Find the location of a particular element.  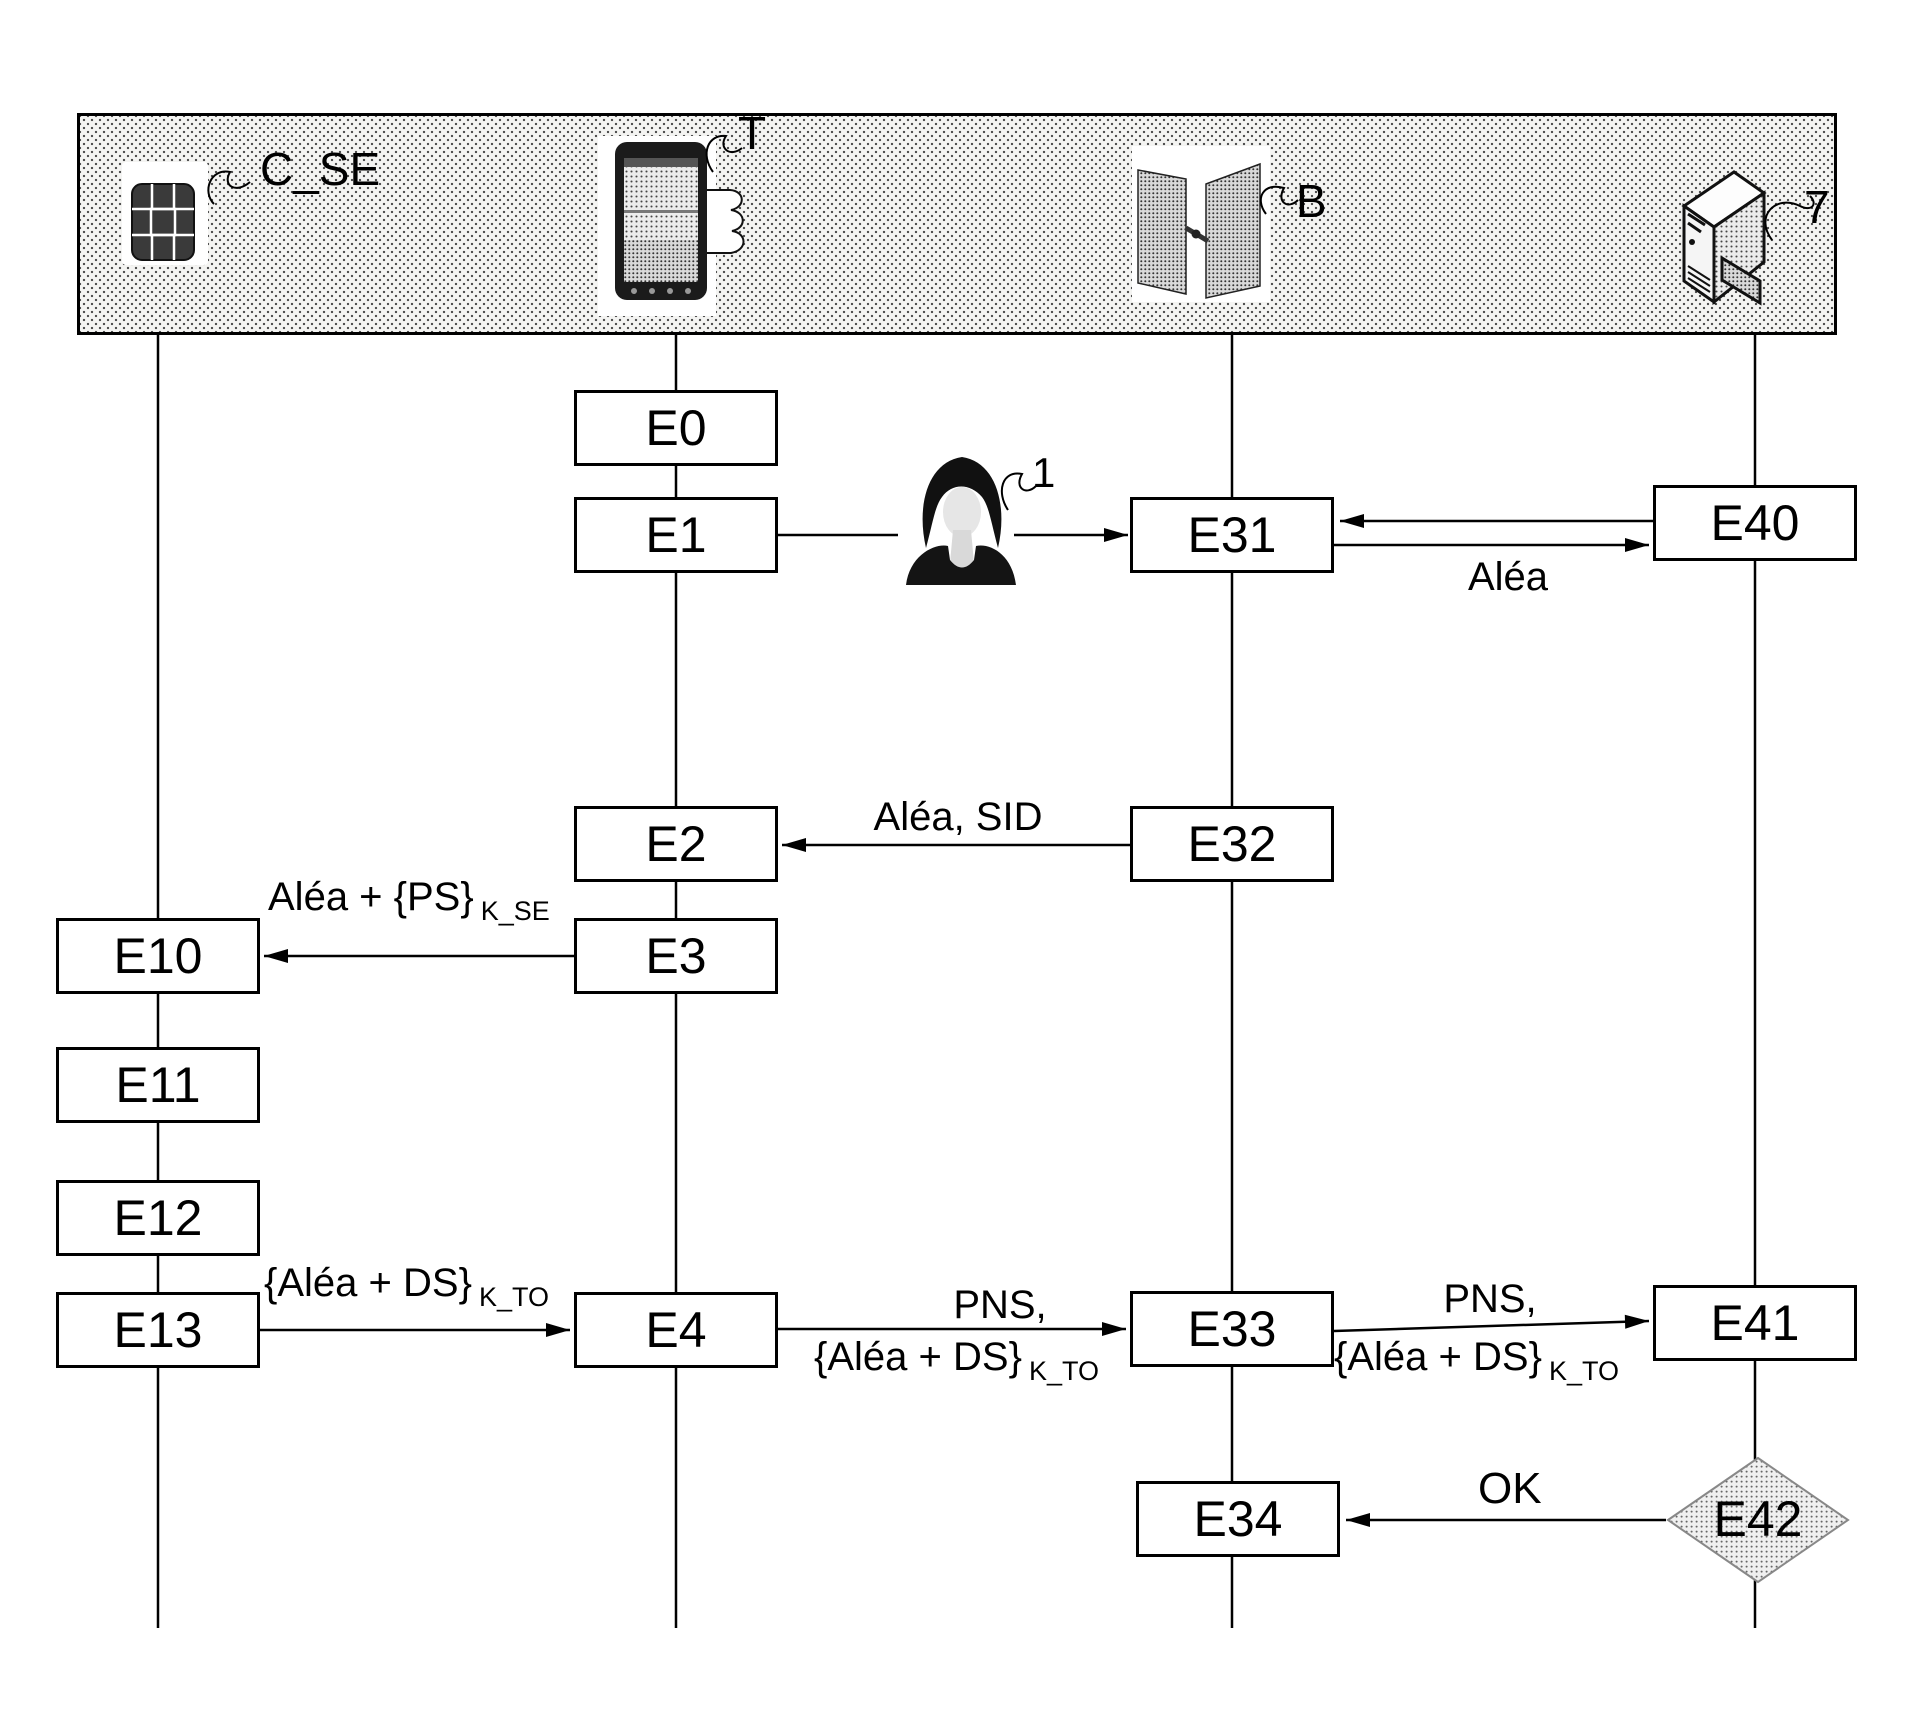

decision-diamond-e42 is located at coordinates (1758, 1520).